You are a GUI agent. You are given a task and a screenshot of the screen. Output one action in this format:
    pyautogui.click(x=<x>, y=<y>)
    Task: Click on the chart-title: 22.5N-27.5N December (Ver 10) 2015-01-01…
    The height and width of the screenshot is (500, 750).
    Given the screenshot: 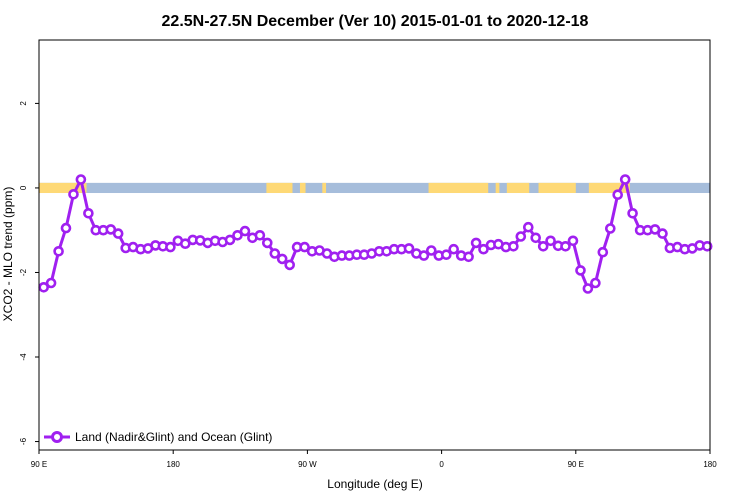 What is the action you would take?
    pyautogui.click(x=375, y=21)
    